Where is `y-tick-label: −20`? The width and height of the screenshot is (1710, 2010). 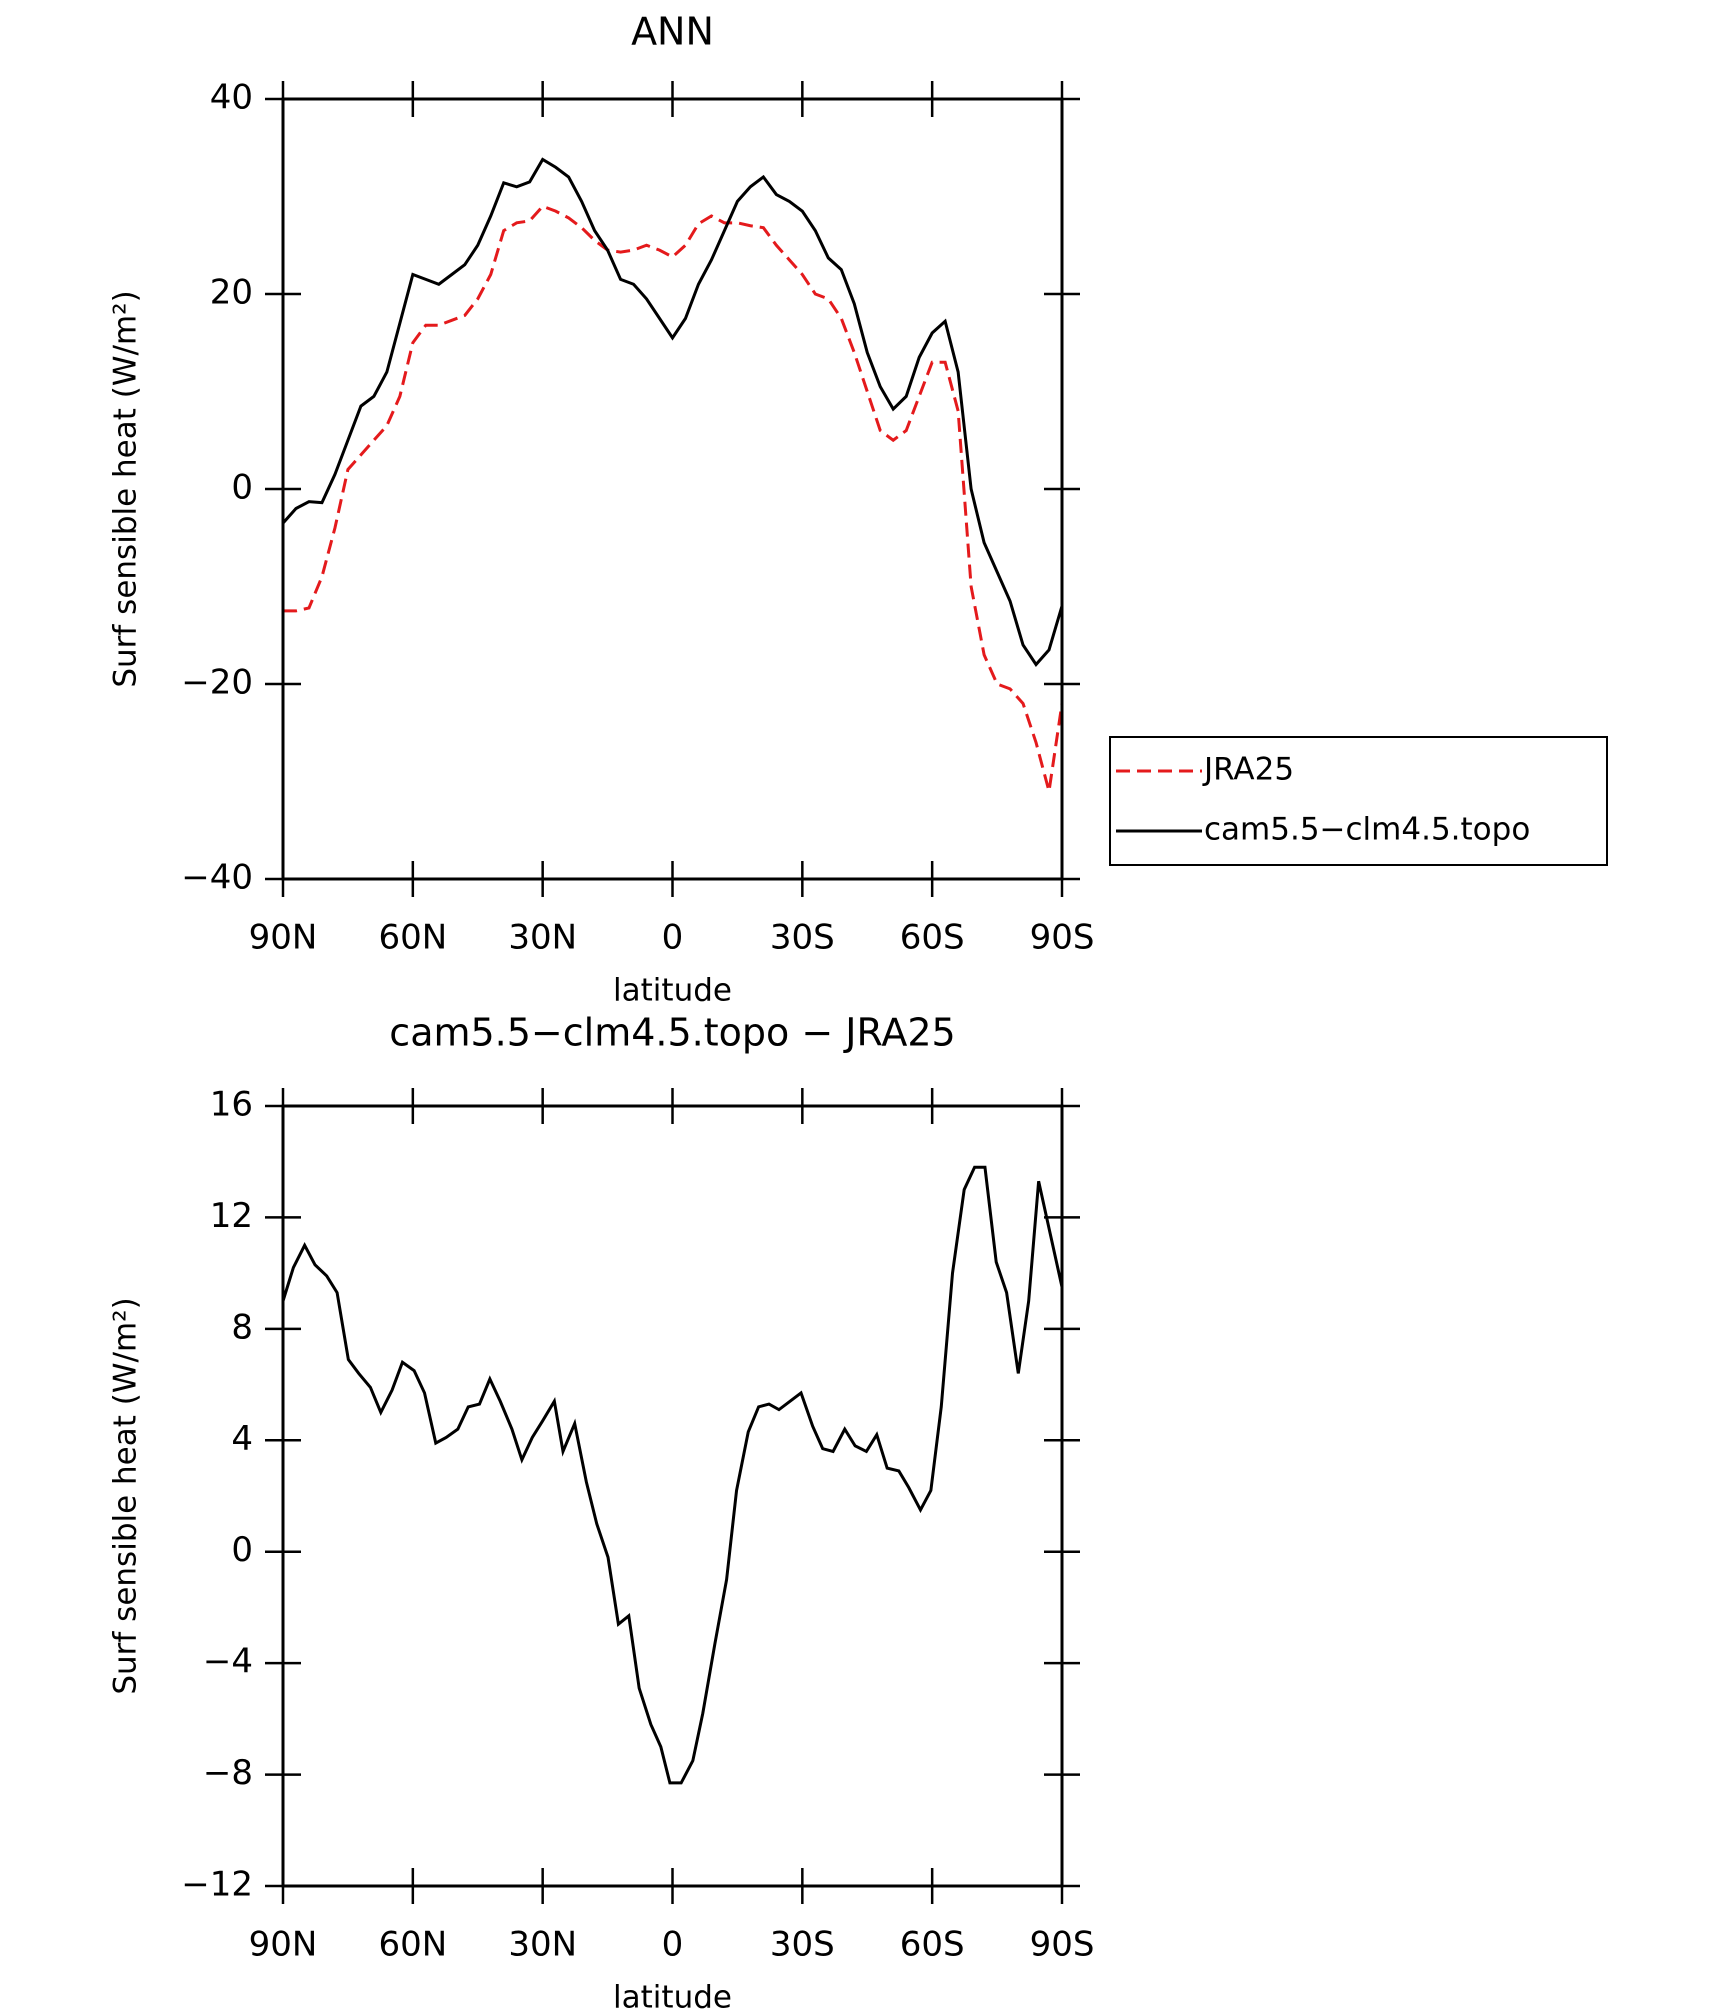
y-tick-label: −20 is located at coordinates (217, 683).